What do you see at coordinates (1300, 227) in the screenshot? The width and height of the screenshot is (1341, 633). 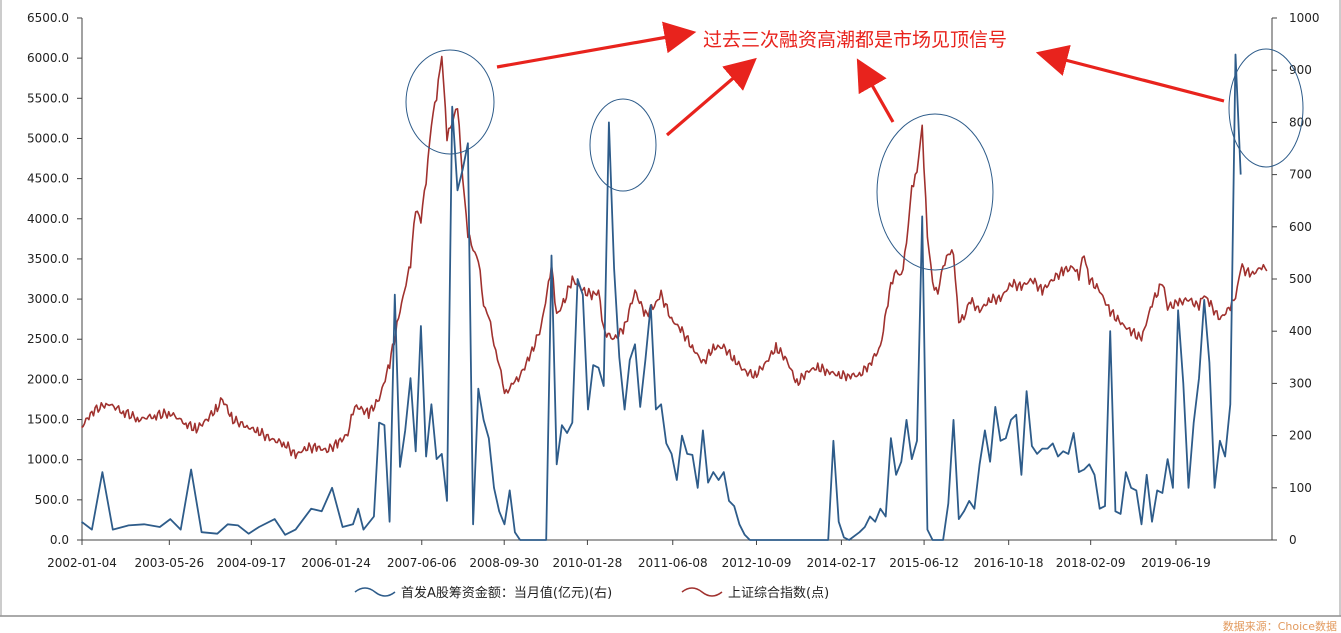 I see `right-tick-label: 600` at bounding box center [1300, 227].